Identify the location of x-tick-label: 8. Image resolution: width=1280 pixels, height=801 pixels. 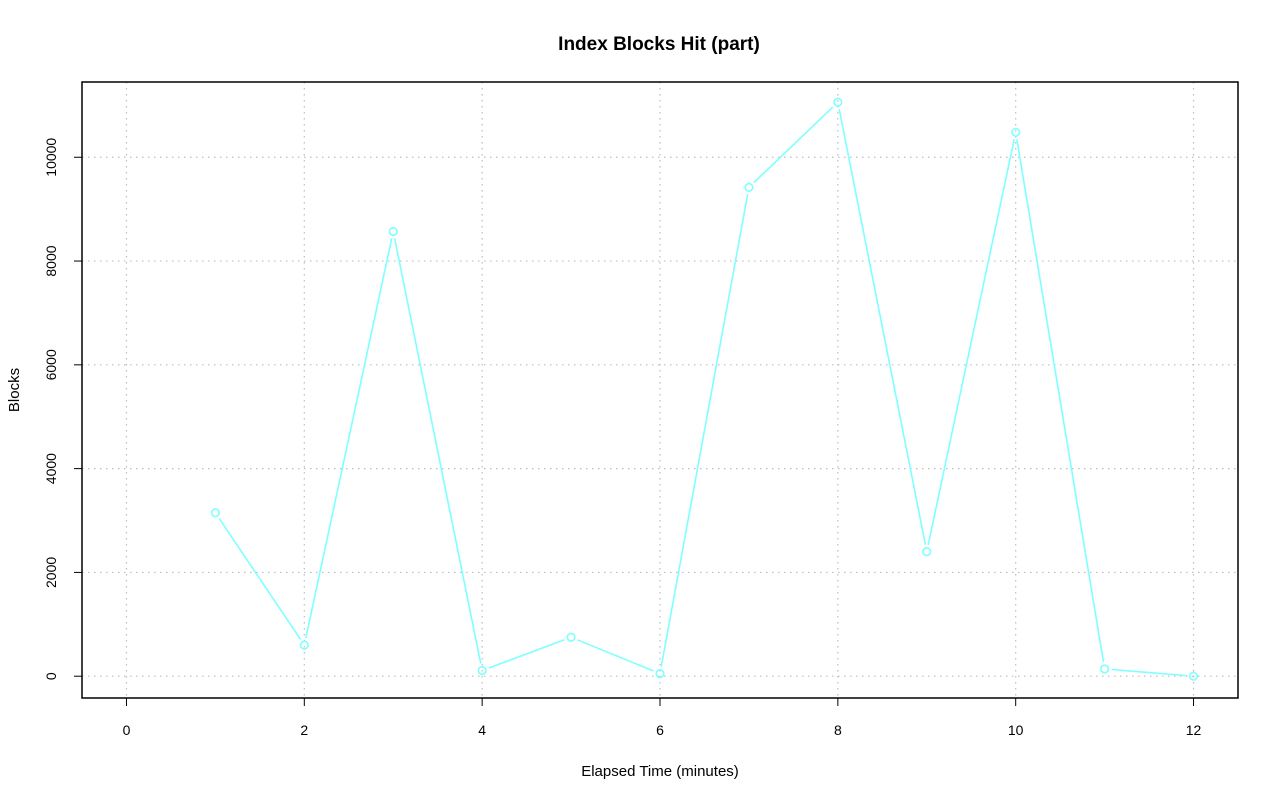
(838, 730).